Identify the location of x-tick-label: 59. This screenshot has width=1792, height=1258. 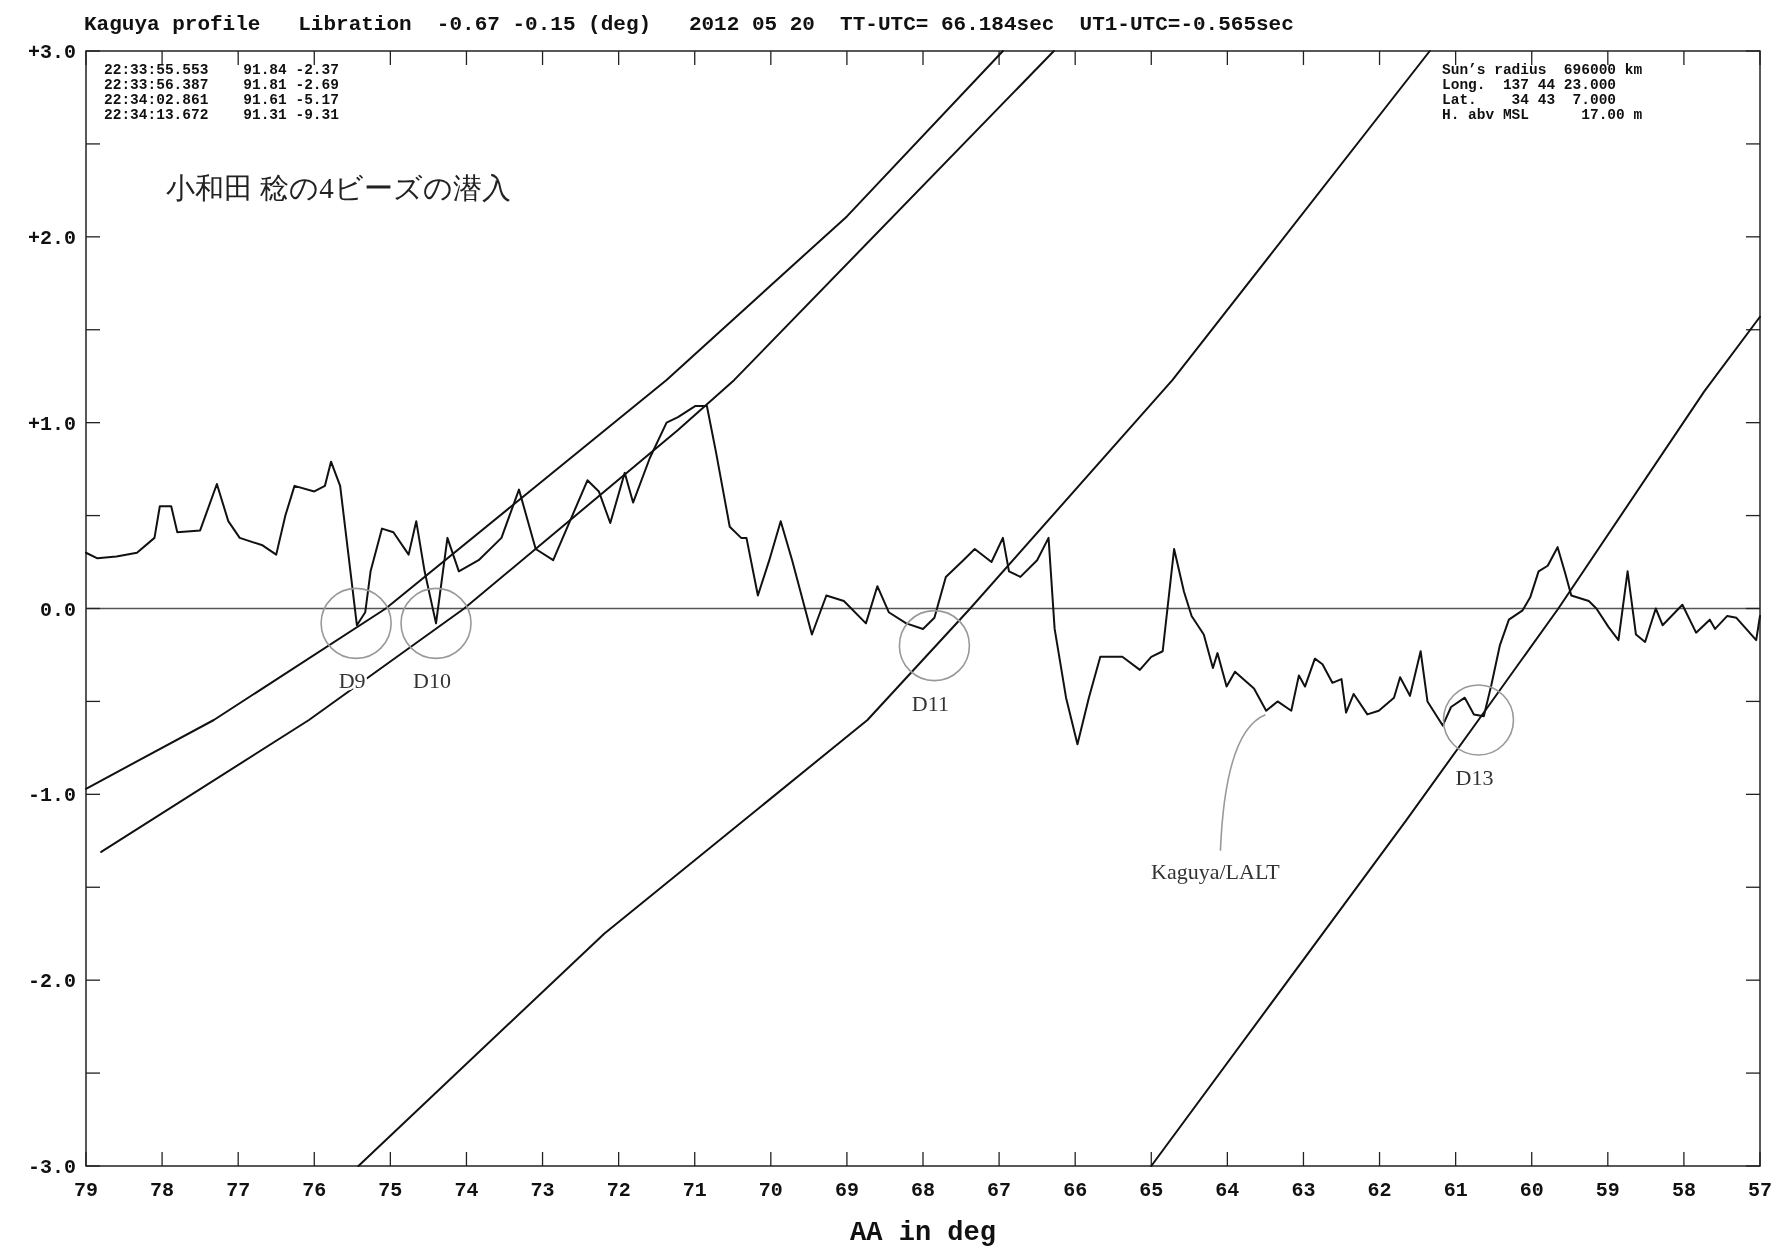
(1607, 1190).